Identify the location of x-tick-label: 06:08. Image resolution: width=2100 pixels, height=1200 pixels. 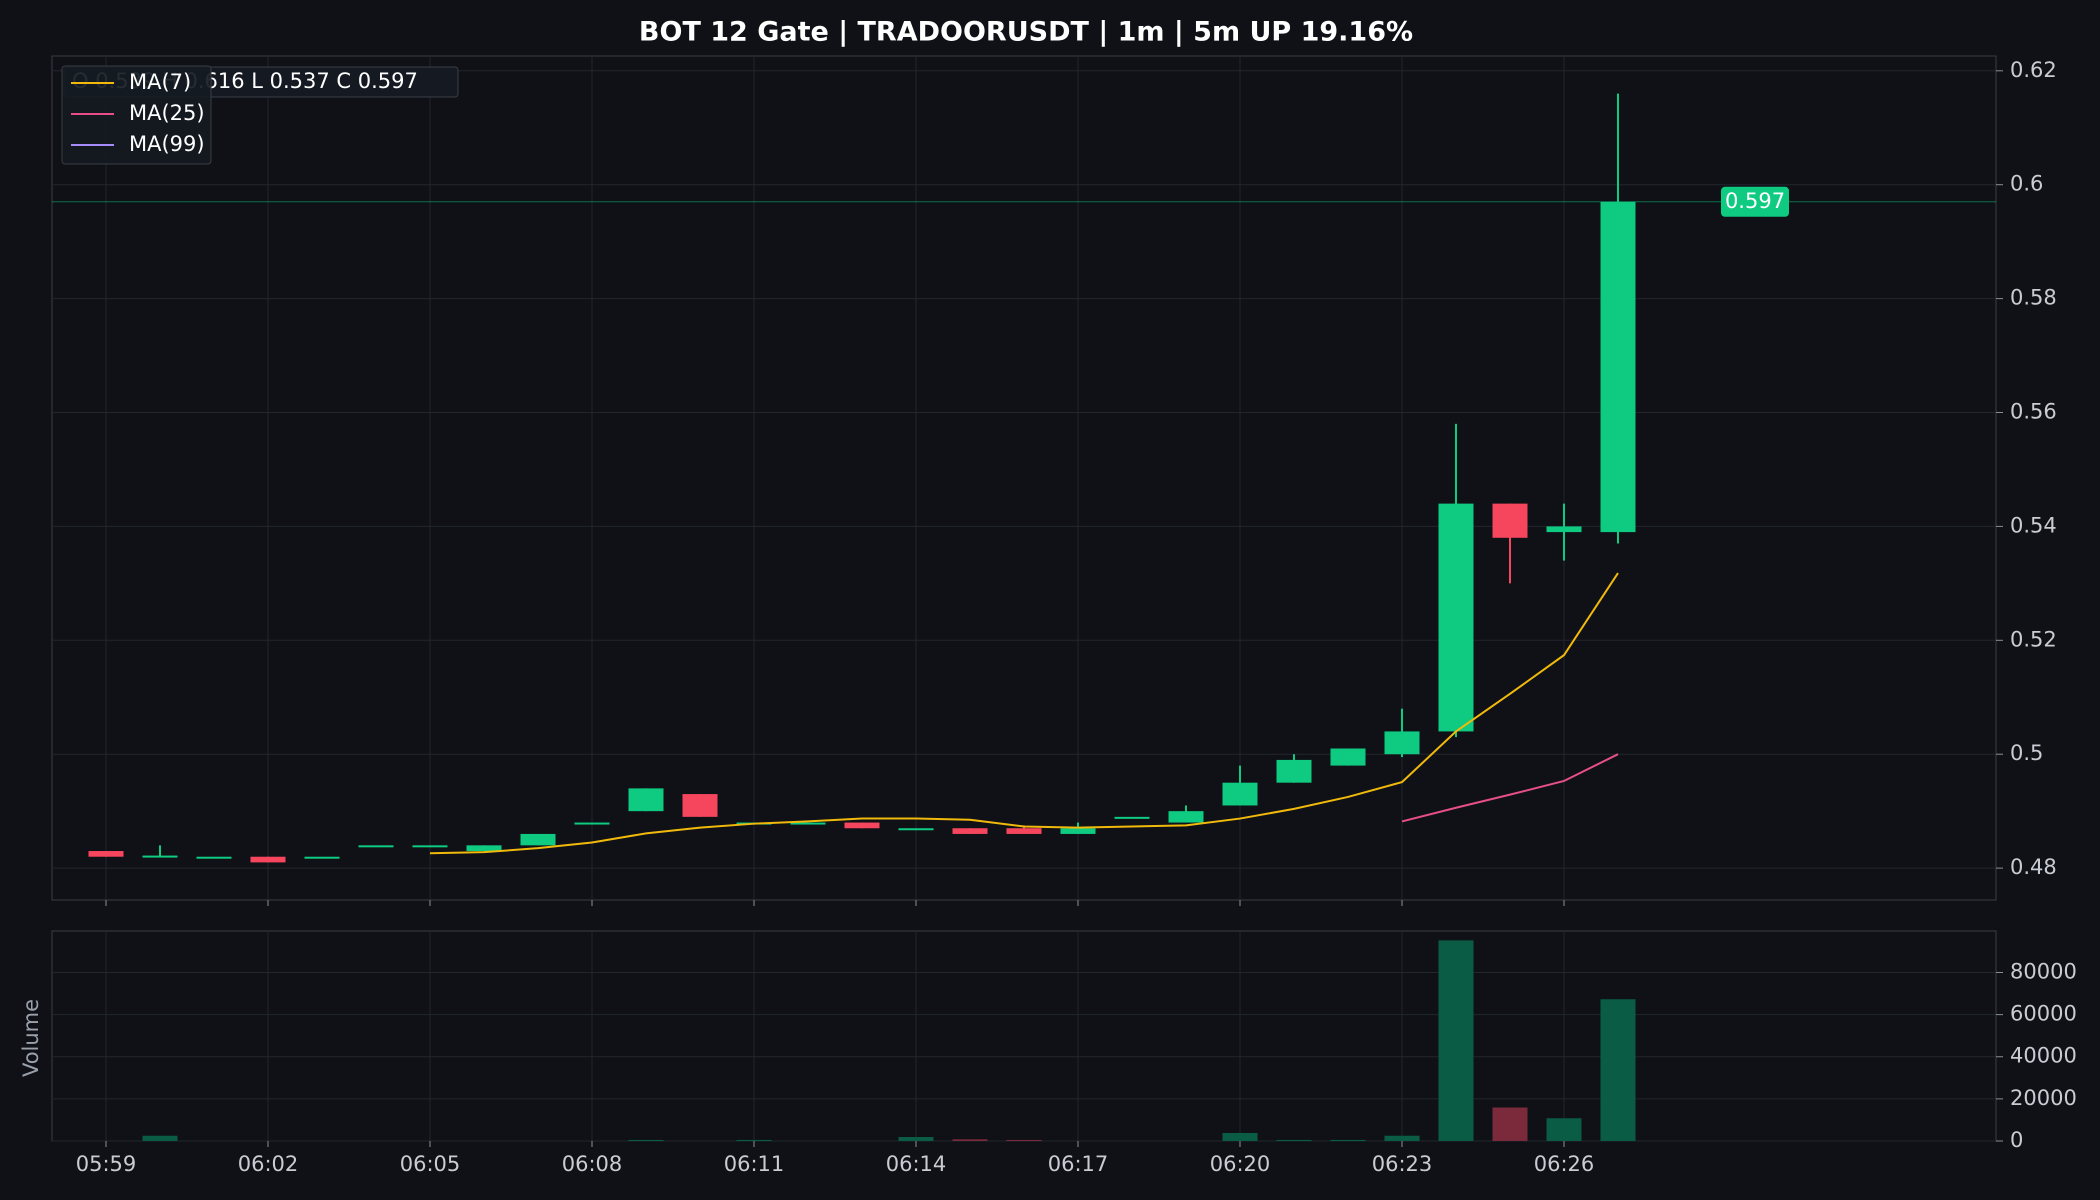
(592, 1164).